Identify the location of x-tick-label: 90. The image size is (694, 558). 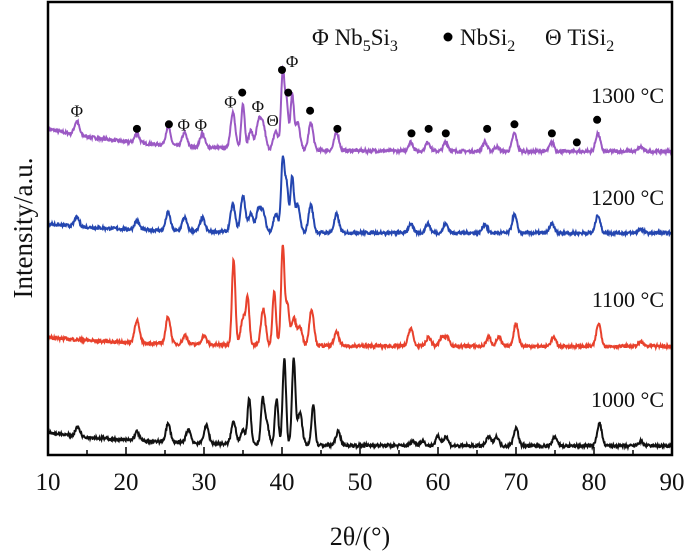
(672, 482).